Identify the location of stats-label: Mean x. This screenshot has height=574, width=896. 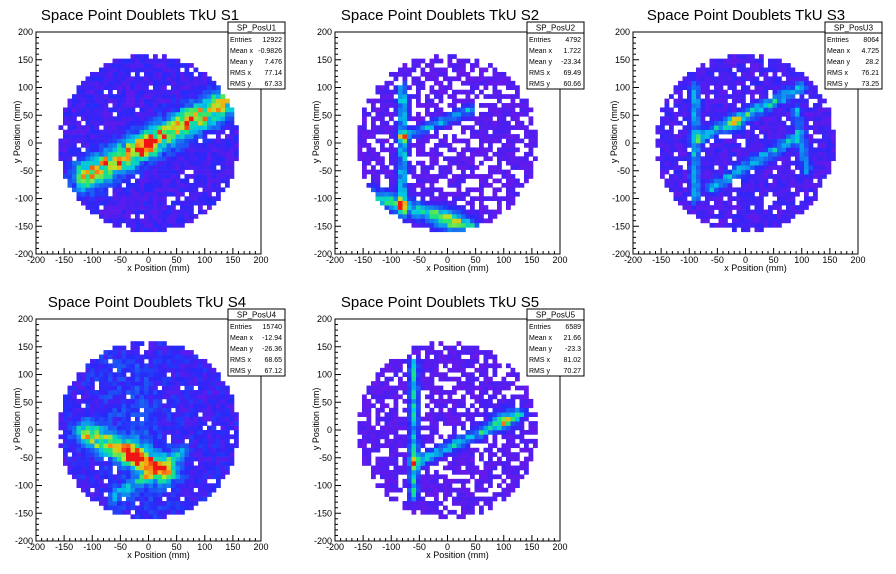
(838, 51).